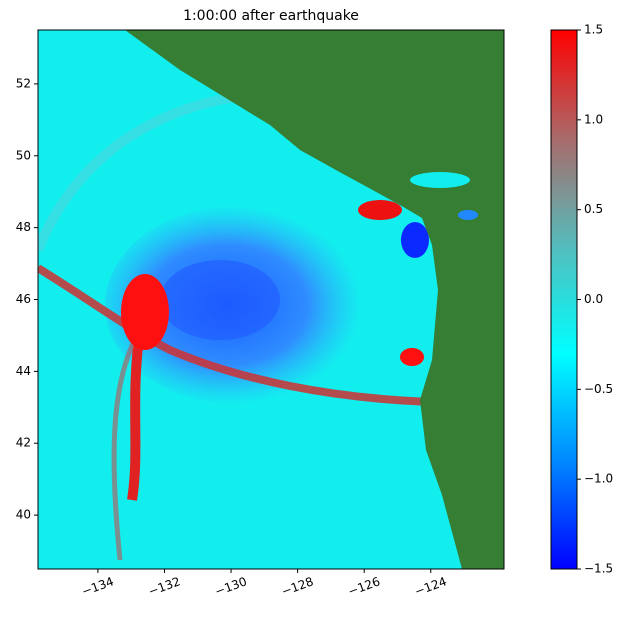  What do you see at coordinates (23, 155) in the screenshot?
I see `y-tick-label: 50` at bounding box center [23, 155].